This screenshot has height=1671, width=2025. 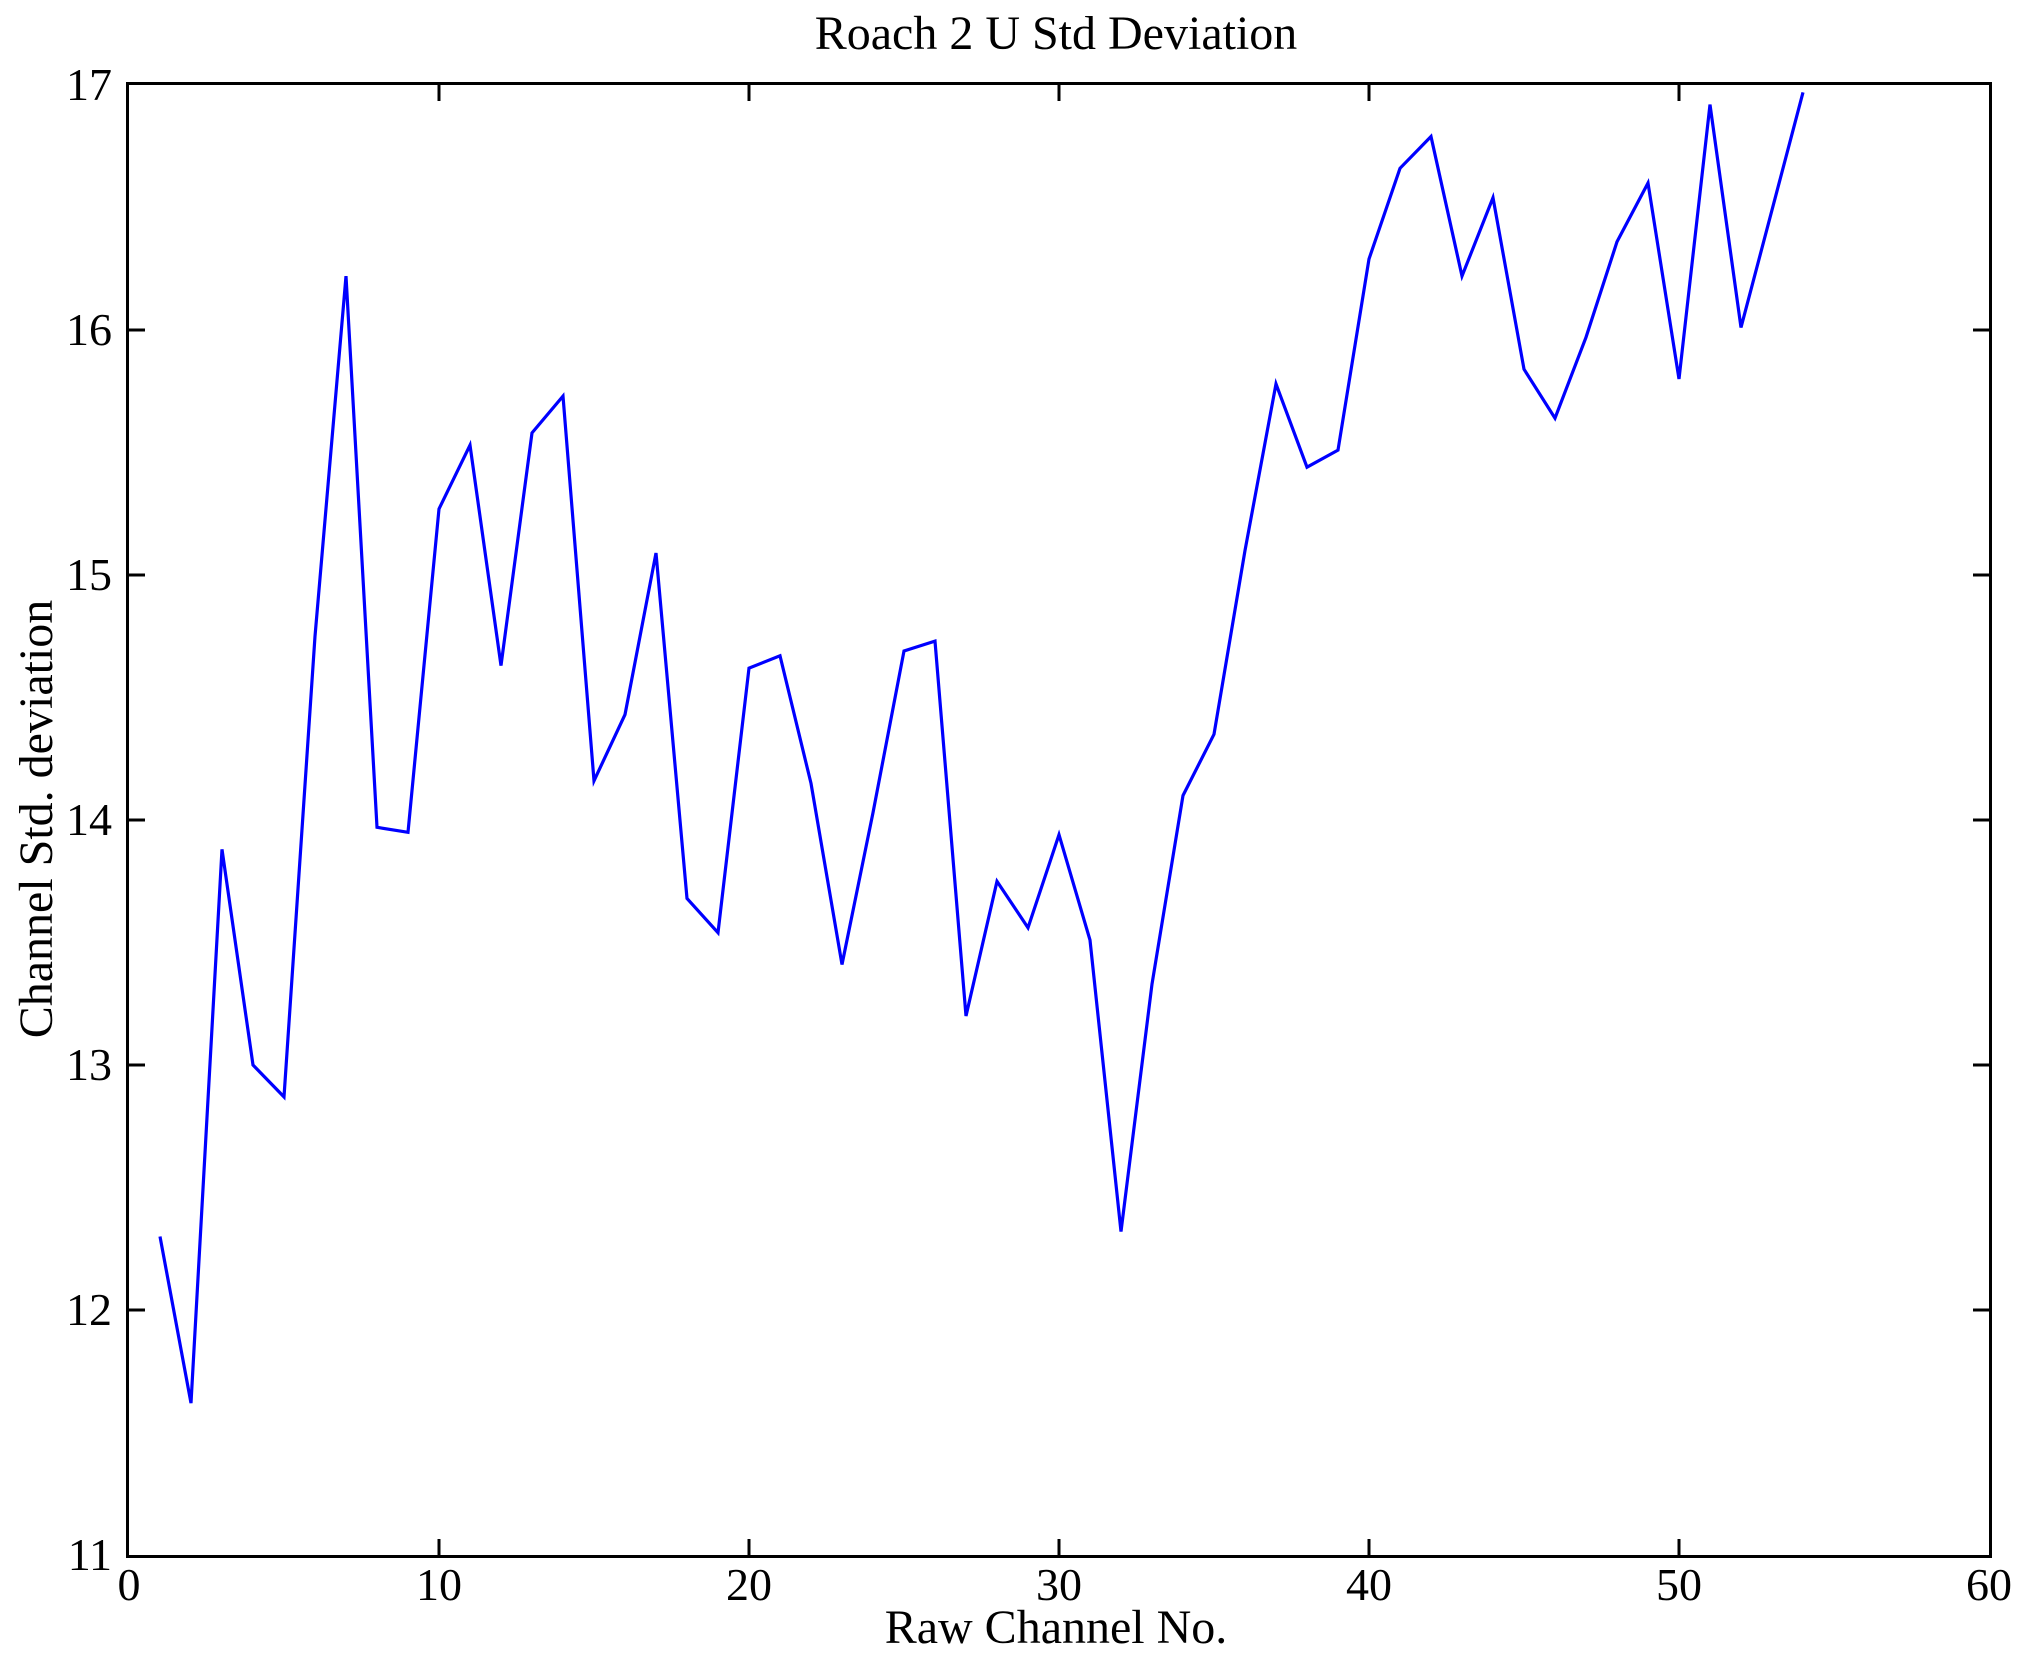 What do you see at coordinates (1056, 1627) in the screenshot?
I see `x-axis-label: Raw Channel No.` at bounding box center [1056, 1627].